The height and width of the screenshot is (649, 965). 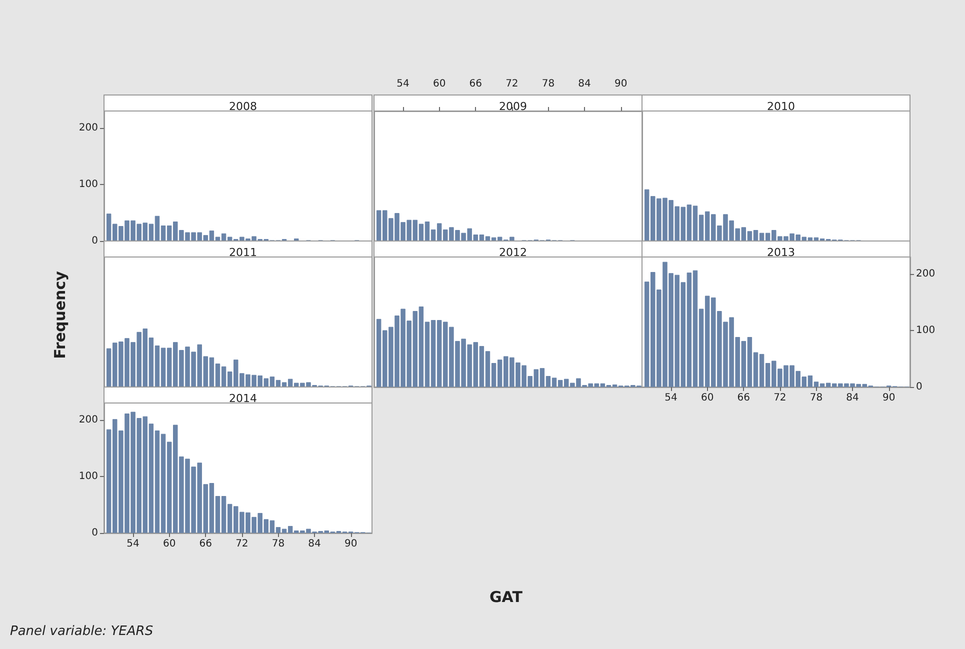 I want to click on chart-title: 2012, so click(x=513, y=252).